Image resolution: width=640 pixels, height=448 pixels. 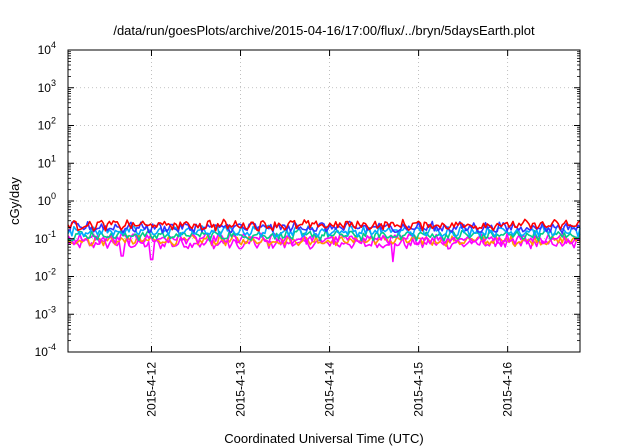 I want to click on x-axis-label: Coordinated Universal Time (UTC), so click(x=323, y=438).